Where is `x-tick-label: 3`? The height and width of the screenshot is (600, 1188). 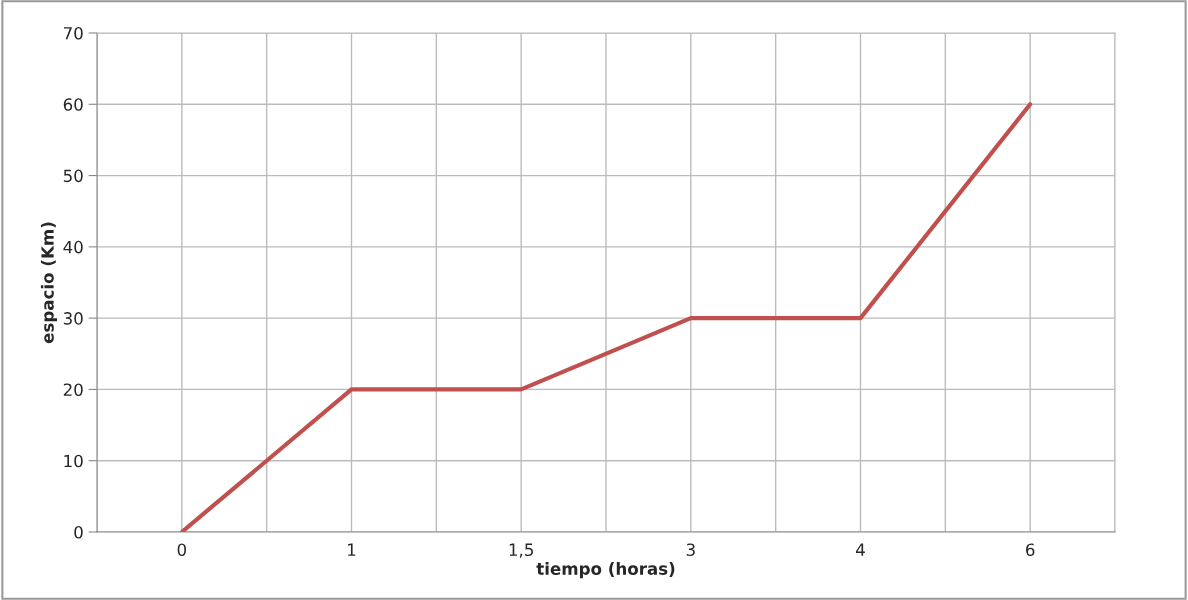
x-tick-label: 3 is located at coordinates (690, 550).